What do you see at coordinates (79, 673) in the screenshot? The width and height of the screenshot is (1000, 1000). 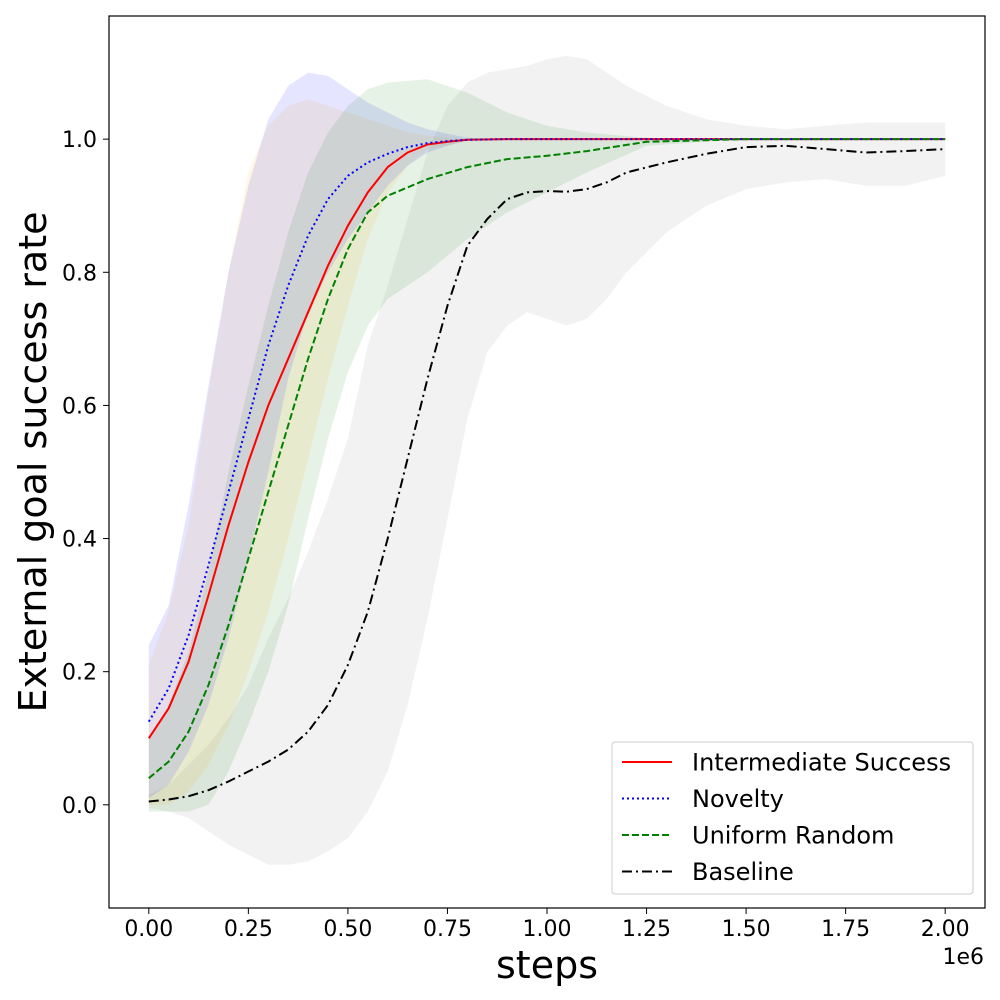 I see `y-tick-label: 0.2` at bounding box center [79, 673].